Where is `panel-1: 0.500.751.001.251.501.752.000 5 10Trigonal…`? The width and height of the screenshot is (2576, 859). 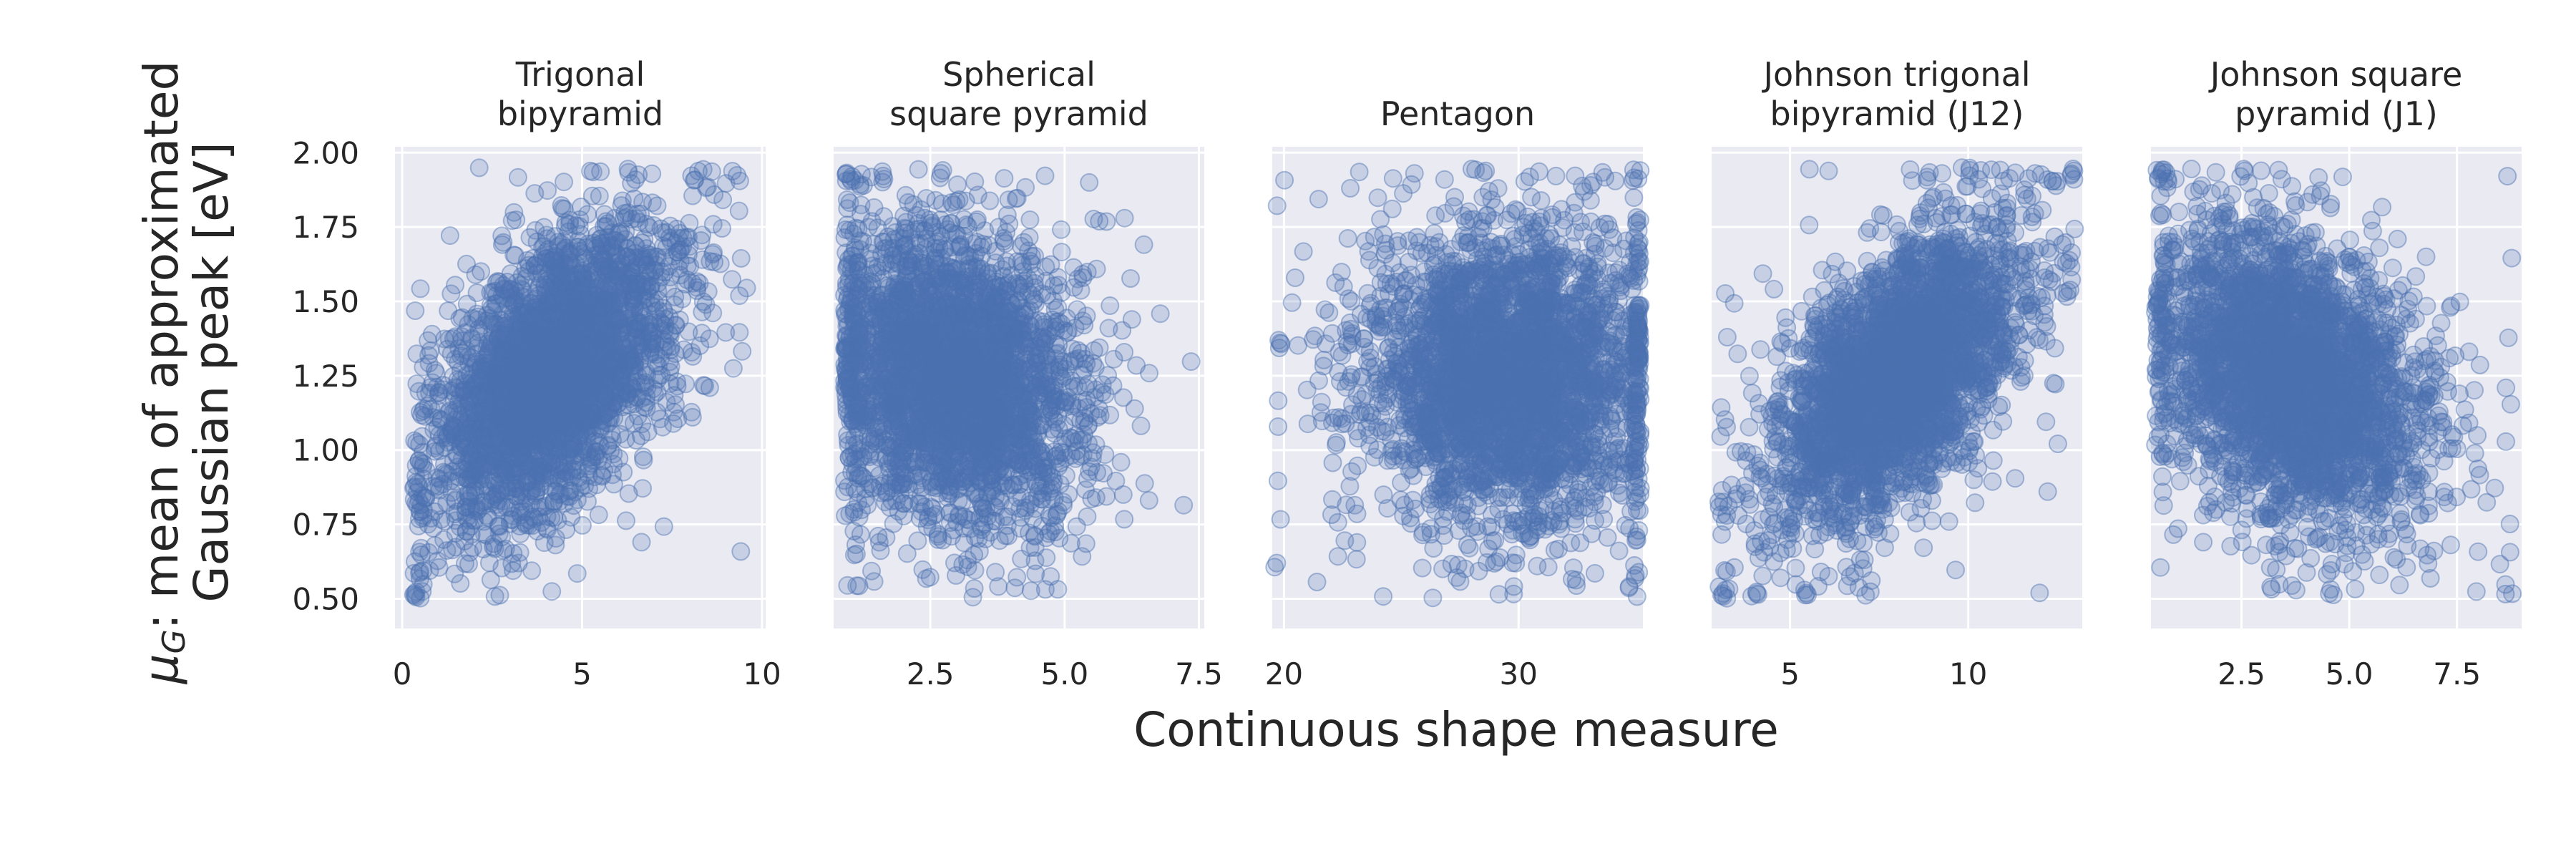 panel-1: 0.500.751.001.251.501.752.000 5 10Trigonal… is located at coordinates (536, 373).